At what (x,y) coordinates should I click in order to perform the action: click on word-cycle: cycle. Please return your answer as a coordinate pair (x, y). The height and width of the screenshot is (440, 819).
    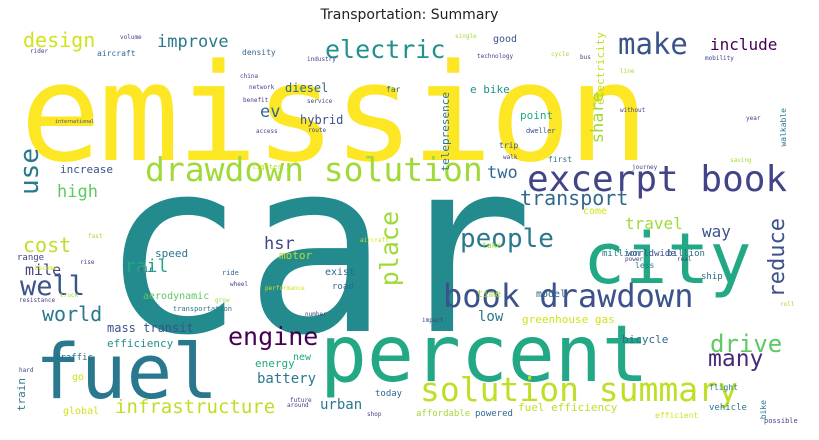
    Looking at the image, I should click on (560, 54).